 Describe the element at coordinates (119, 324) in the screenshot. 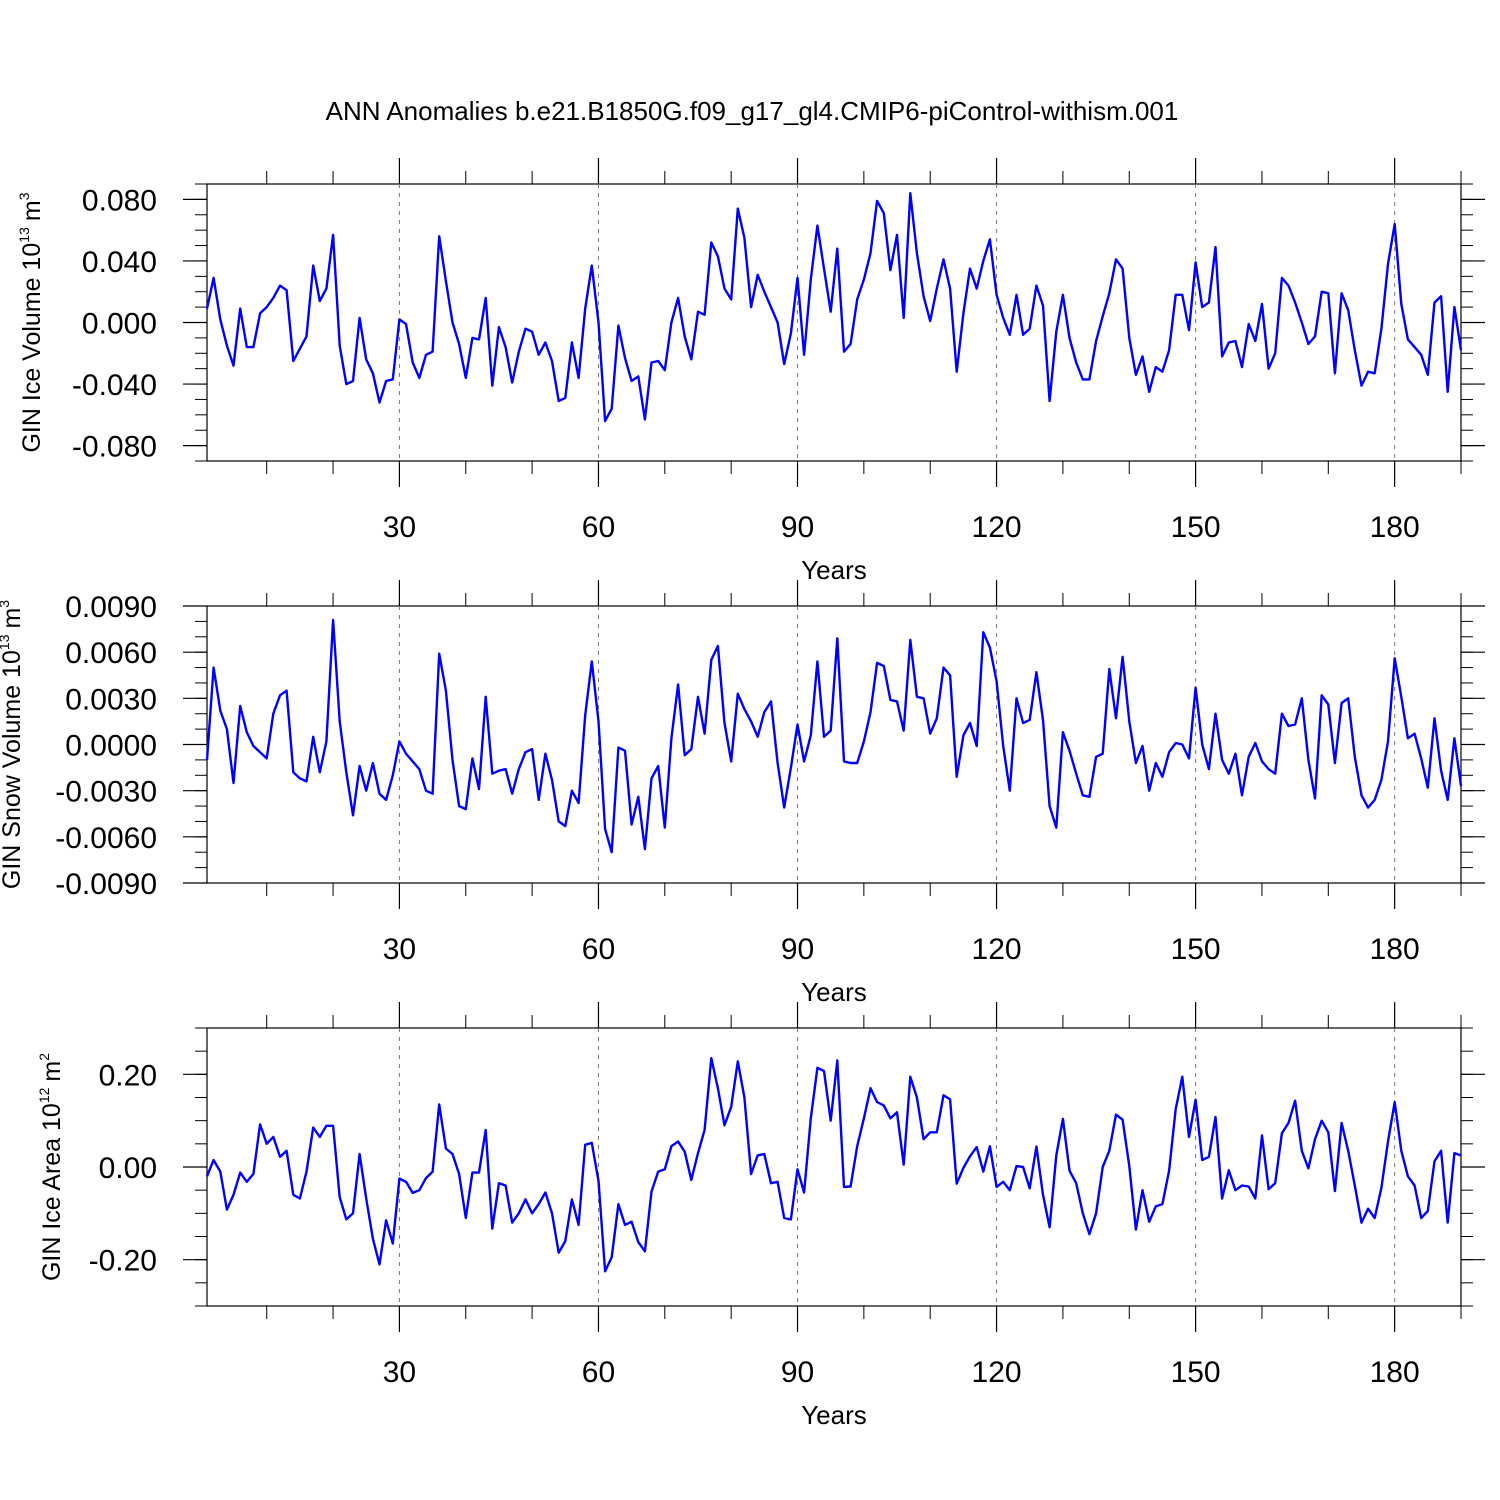

I see `y-tick-label: 0.000` at that location.